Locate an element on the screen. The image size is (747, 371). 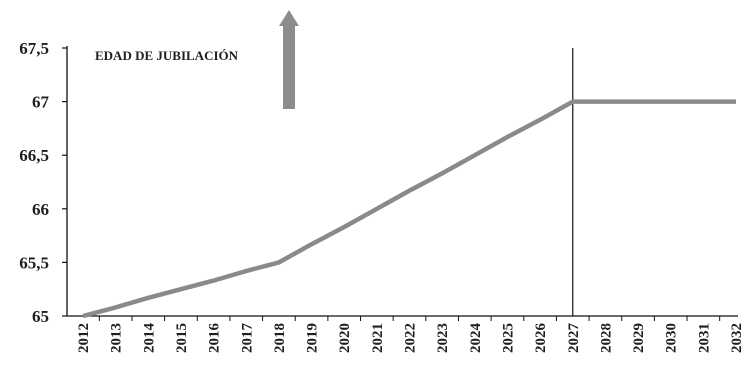
y-tick-label: 67,5 is located at coordinates (34, 48).